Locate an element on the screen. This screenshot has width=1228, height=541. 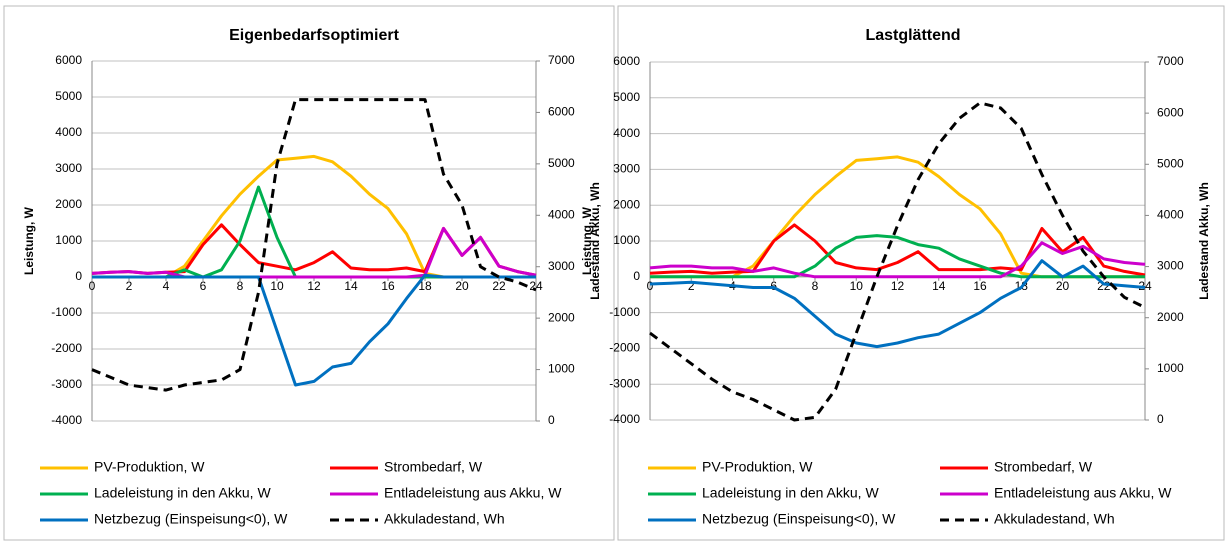
chart-title: Lastglättend is located at coordinates (912, 35).